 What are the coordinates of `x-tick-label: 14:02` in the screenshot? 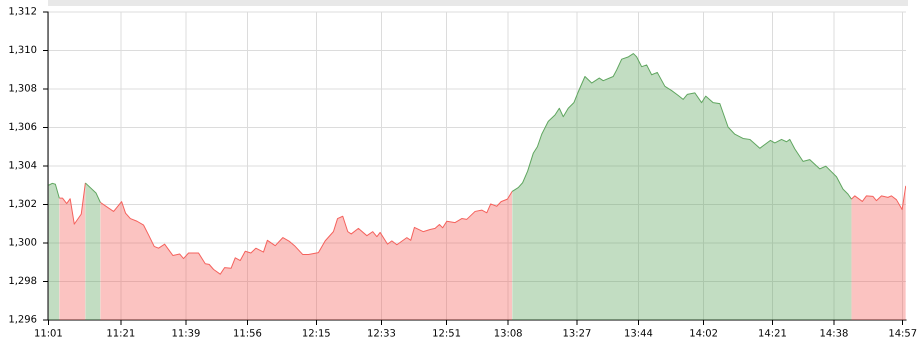 It's located at (703, 334).